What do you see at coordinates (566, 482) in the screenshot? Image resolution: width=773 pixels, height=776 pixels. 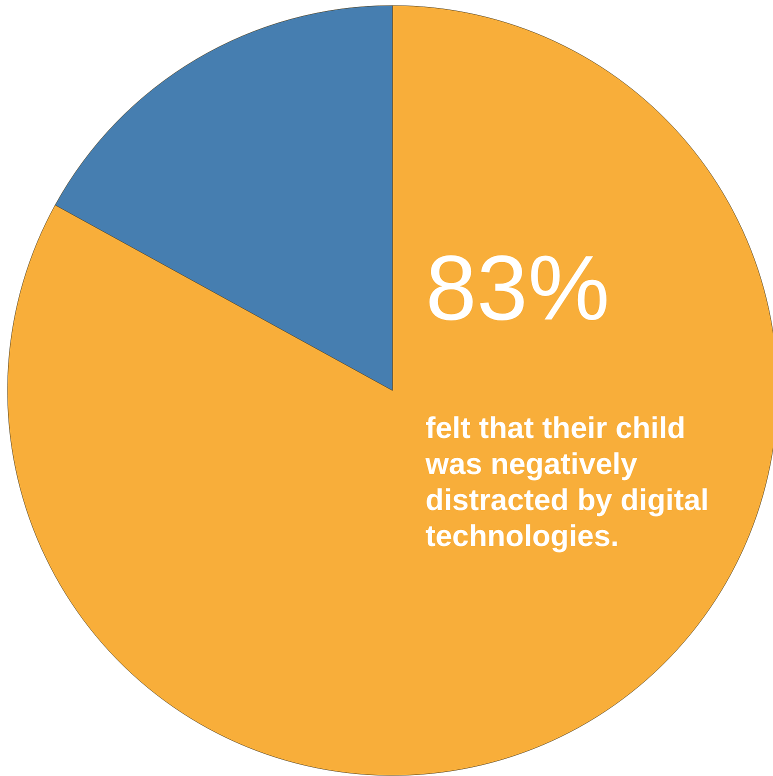 I see `text: felt that their child was negatively distracted by digital technologies.` at bounding box center [566, 482].